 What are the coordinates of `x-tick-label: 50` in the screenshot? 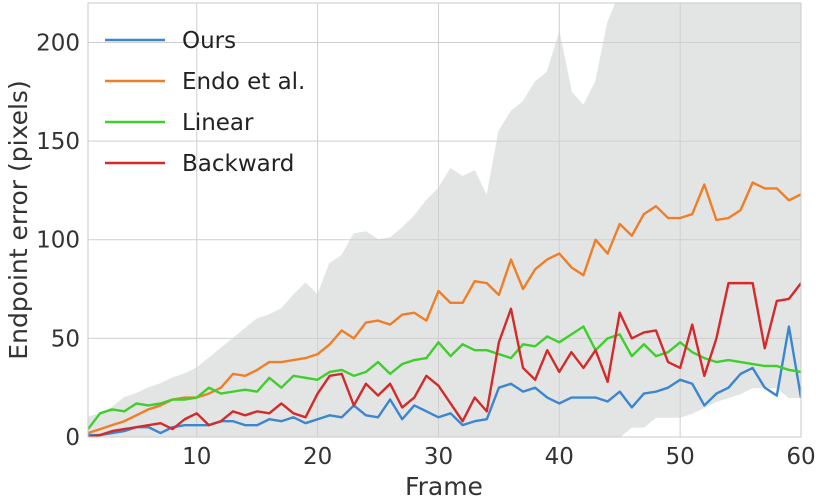 It's located at (680, 457).